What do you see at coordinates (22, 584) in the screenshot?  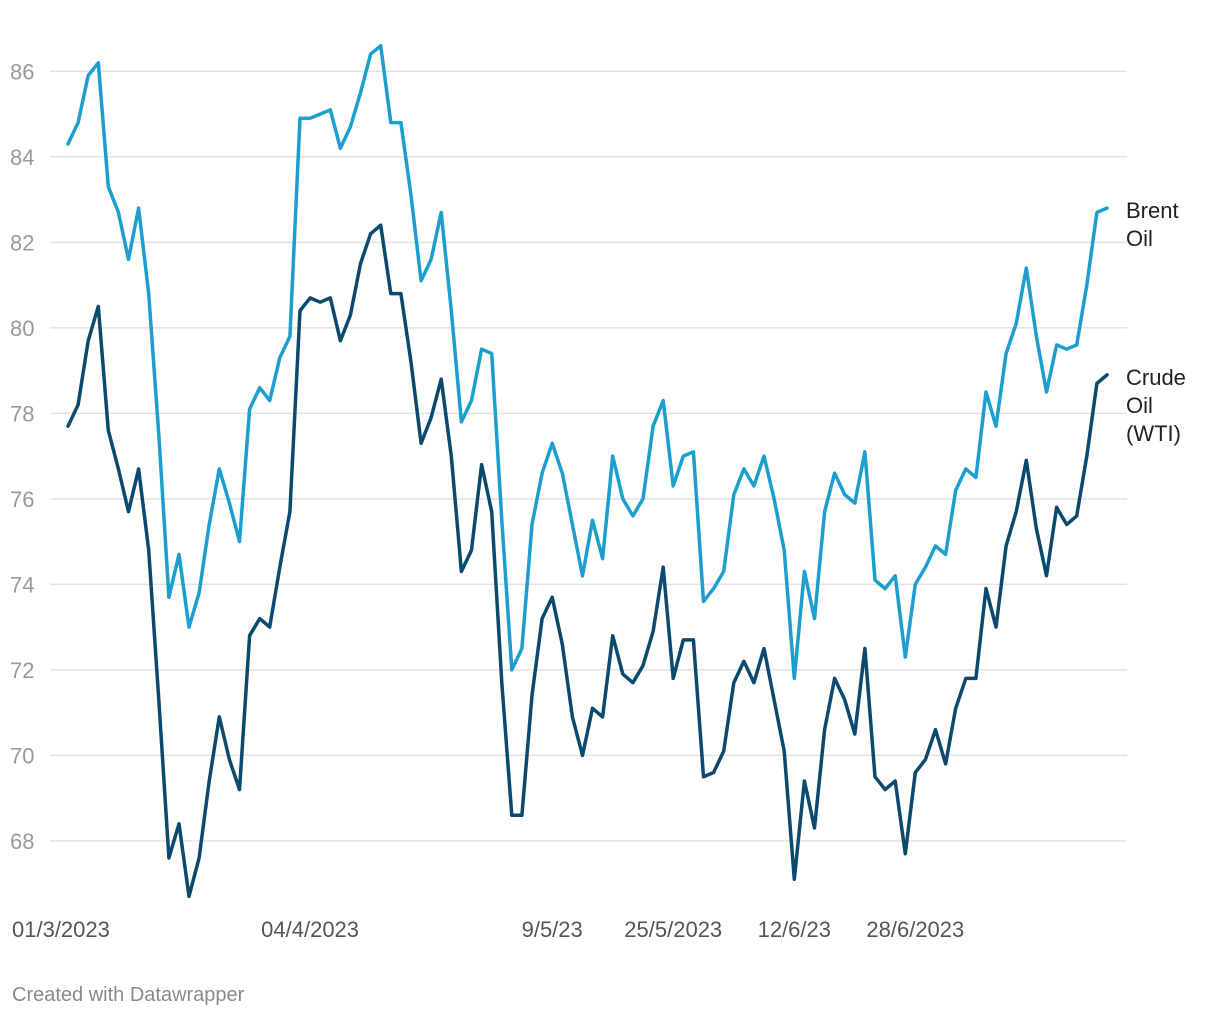 I see `y-tick-label: 74` at bounding box center [22, 584].